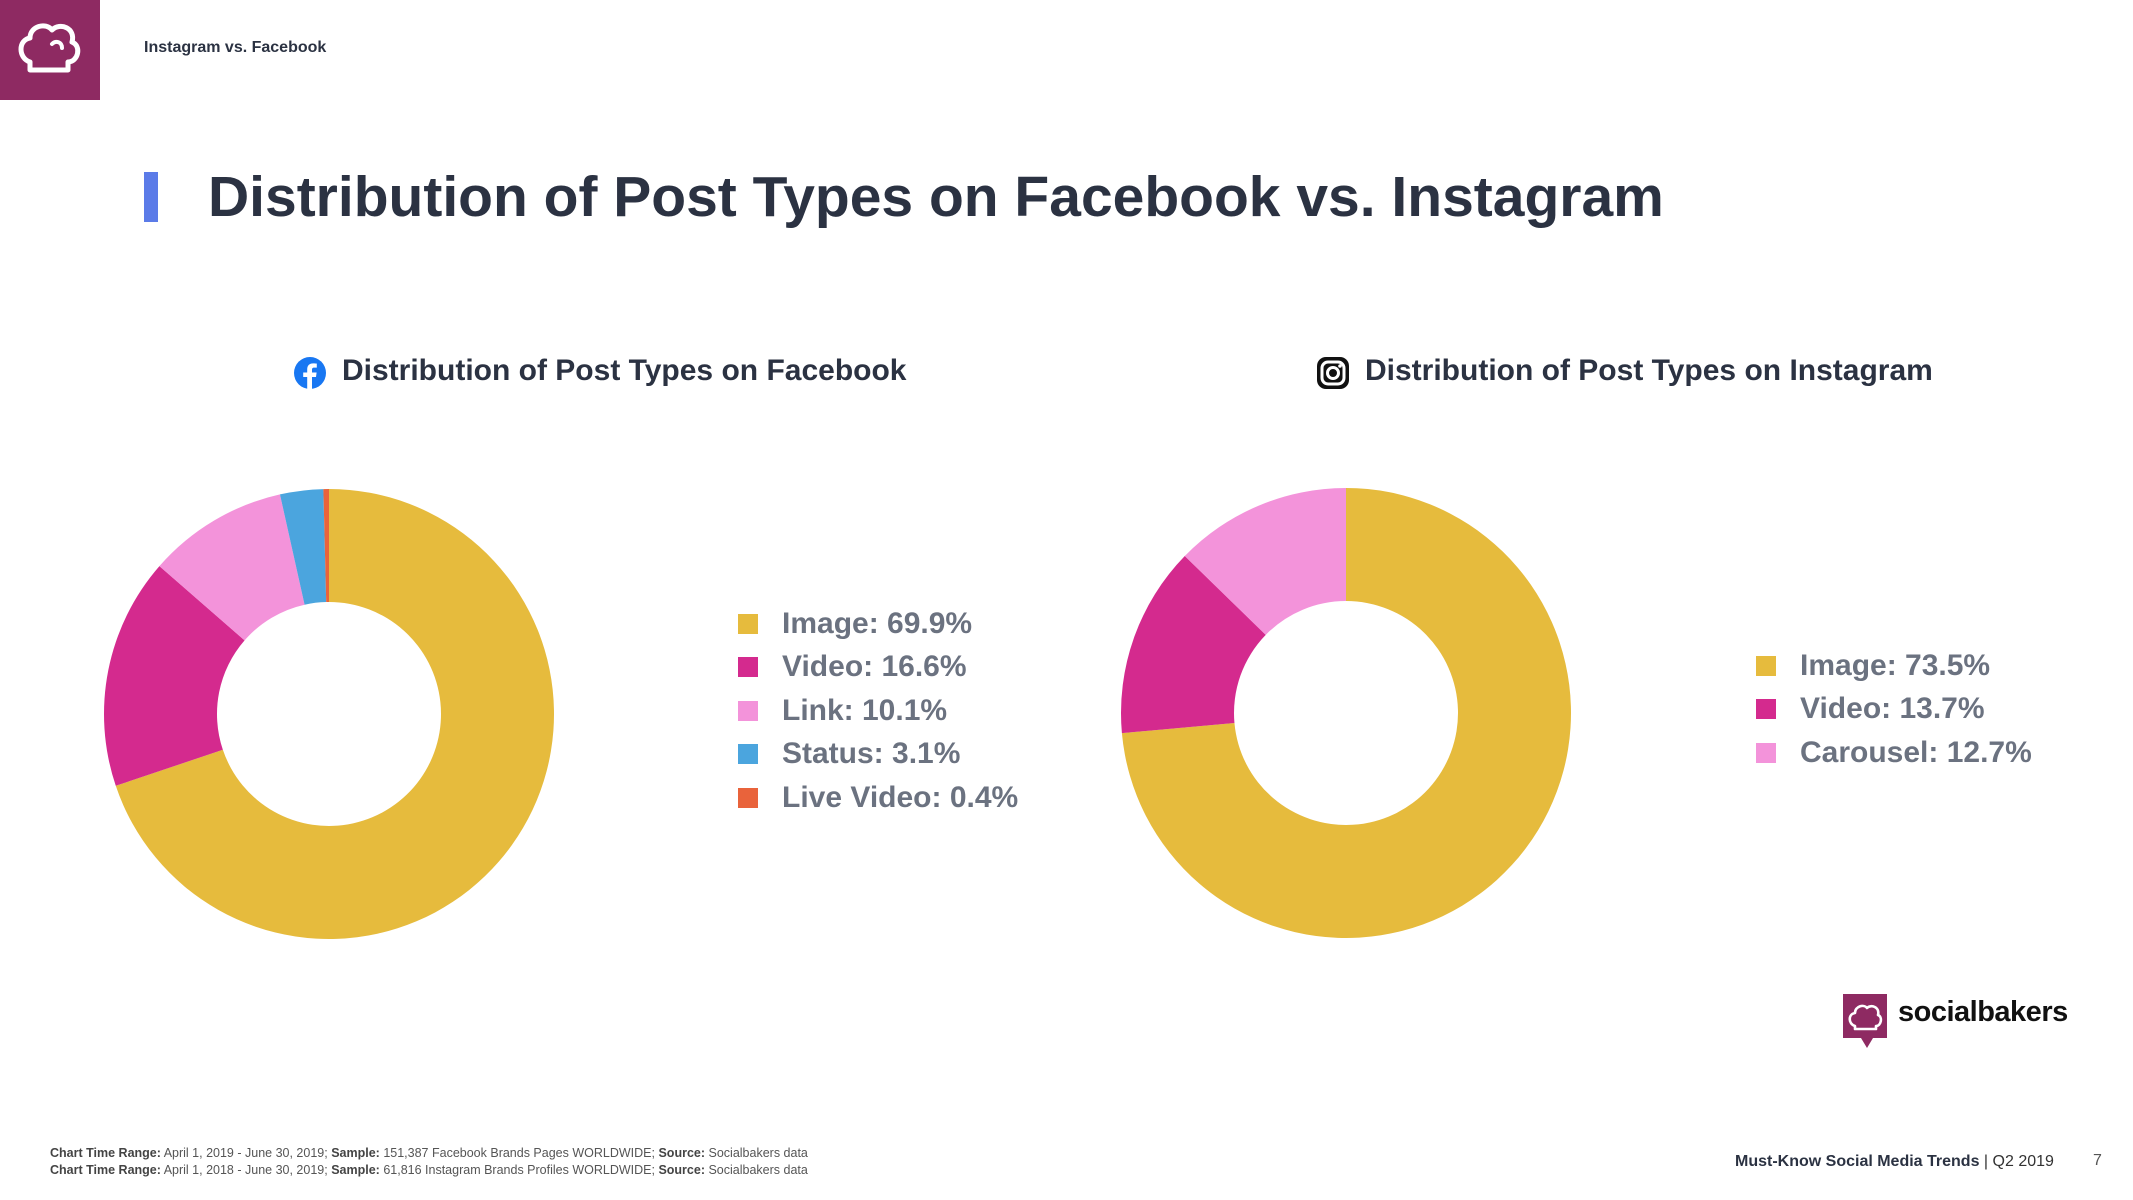 Image resolution: width=2133 pixels, height=1200 pixels. I want to click on chef-hat-icon, so click(49, 48).